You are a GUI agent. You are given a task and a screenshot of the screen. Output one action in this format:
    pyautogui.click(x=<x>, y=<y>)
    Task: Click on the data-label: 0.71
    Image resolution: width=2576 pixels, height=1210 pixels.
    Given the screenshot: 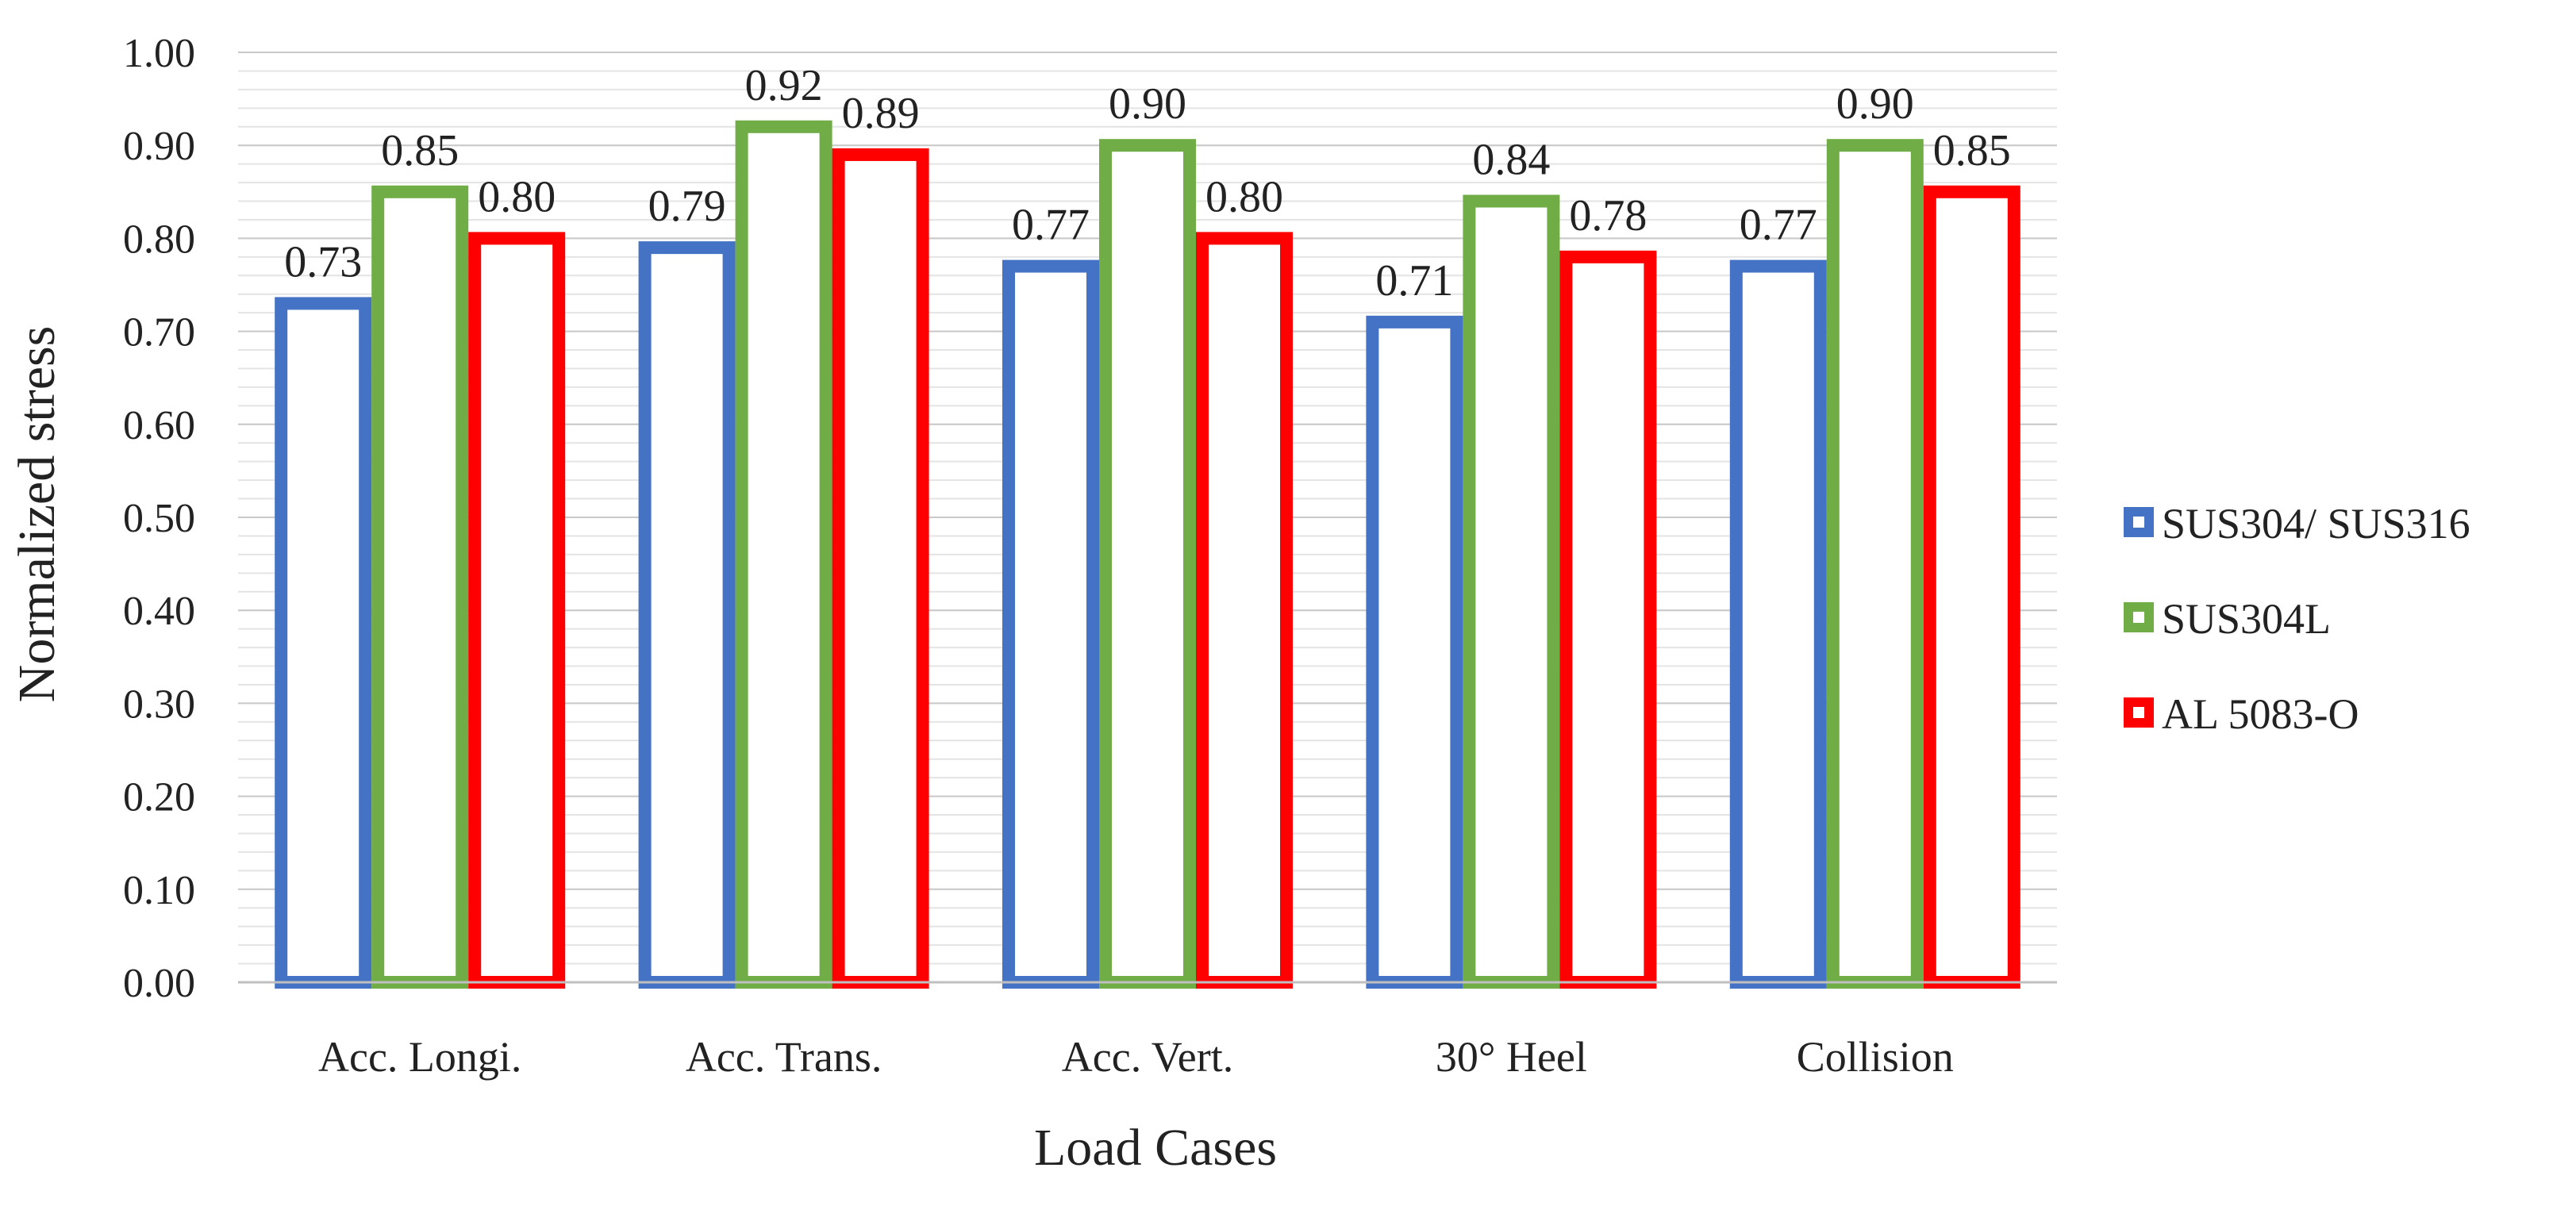 What is the action you would take?
    pyautogui.click(x=1414, y=280)
    